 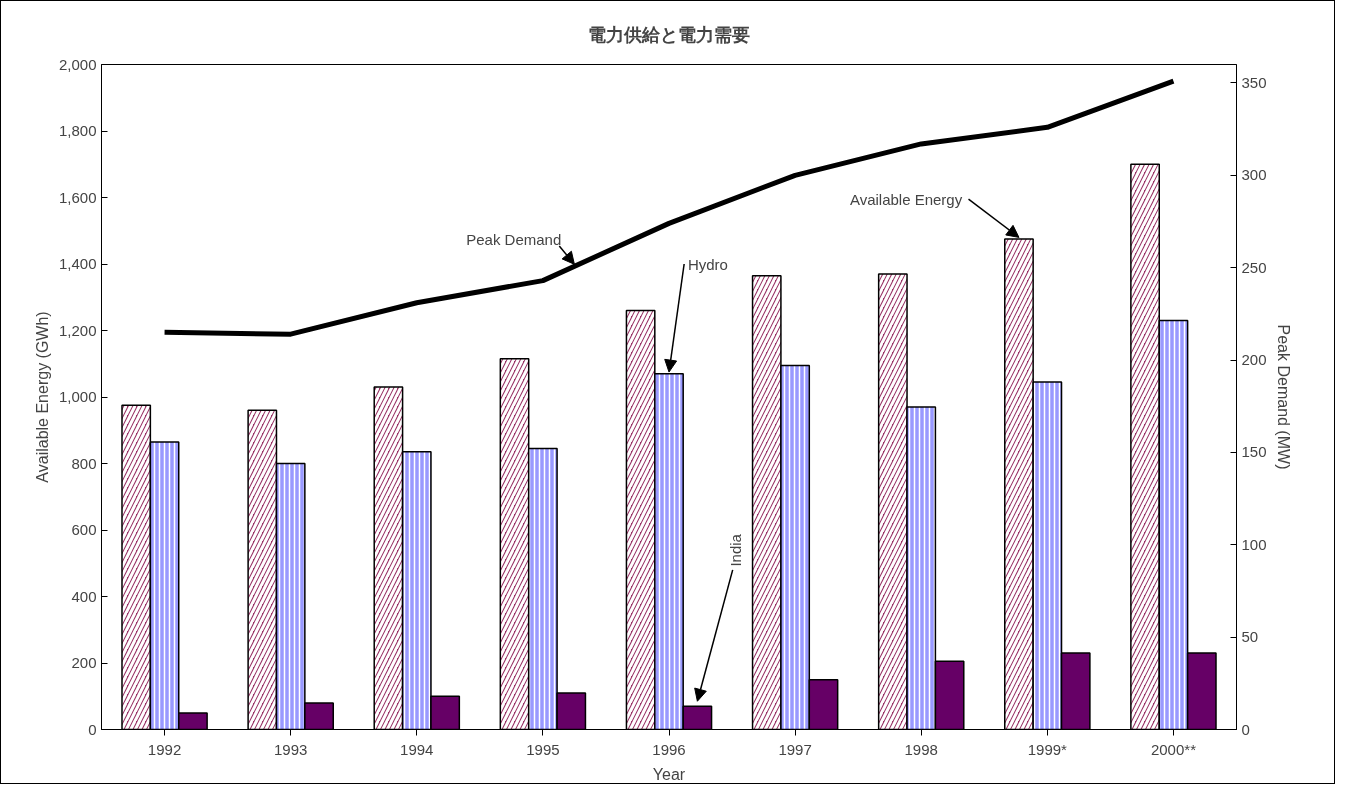 What do you see at coordinates (1283, 397) in the screenshot?
I see `y2-axis-title: Peak Demand (MW)` at bounding box center [1283, 397].